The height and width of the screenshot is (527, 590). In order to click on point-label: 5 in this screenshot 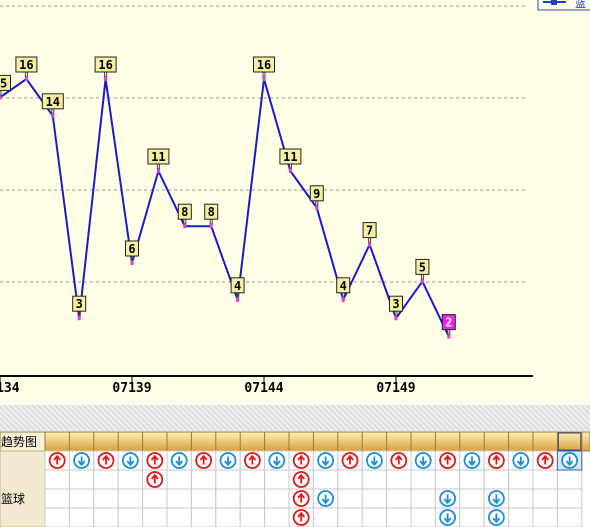, I will do `click(422, 267)`.